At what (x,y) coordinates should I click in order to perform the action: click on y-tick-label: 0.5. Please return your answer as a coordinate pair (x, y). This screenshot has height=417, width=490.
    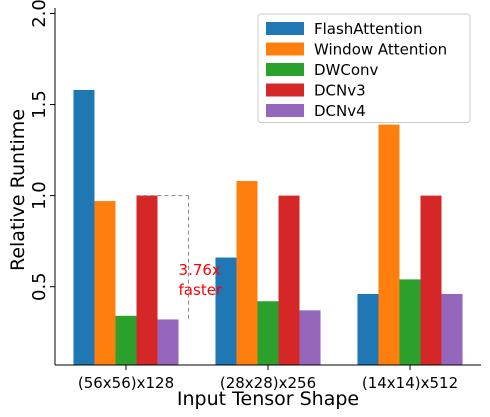
    Looking at the image, I should click on (39, 286).